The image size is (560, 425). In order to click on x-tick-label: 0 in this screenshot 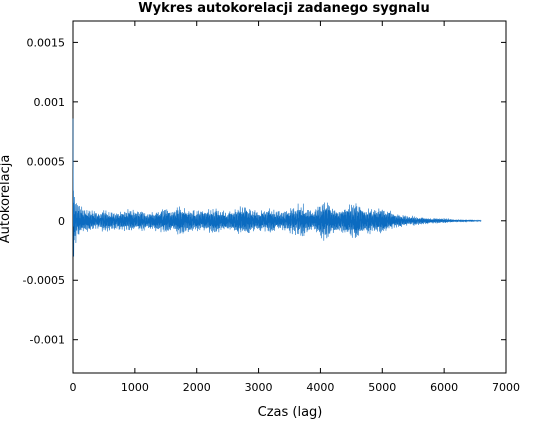, I will do `click(73, 387)`.